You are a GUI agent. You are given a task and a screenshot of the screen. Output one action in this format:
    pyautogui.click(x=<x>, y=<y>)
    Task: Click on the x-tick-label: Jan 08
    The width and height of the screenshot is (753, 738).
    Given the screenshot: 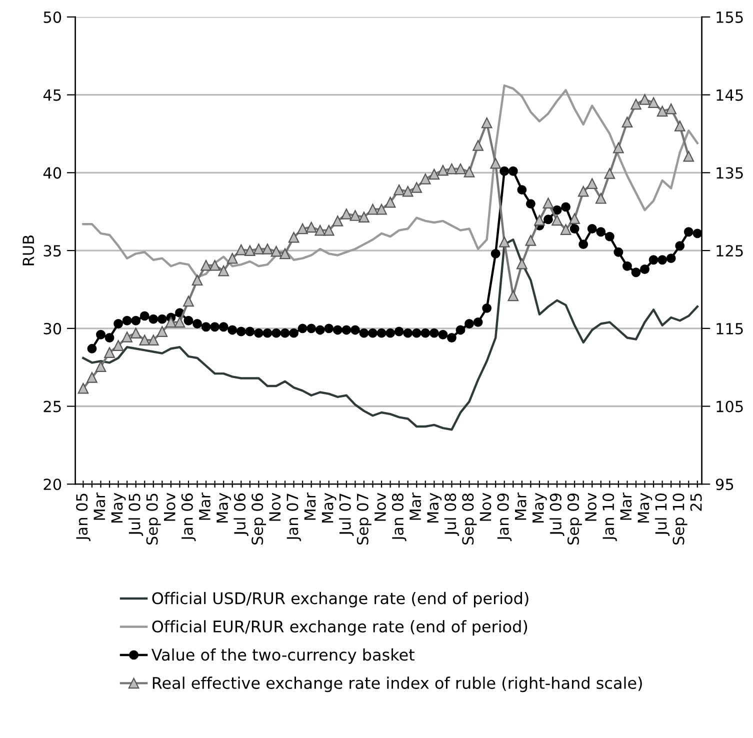 What is the action you would take?
    pyautogui.click(x=399, y=518)
    